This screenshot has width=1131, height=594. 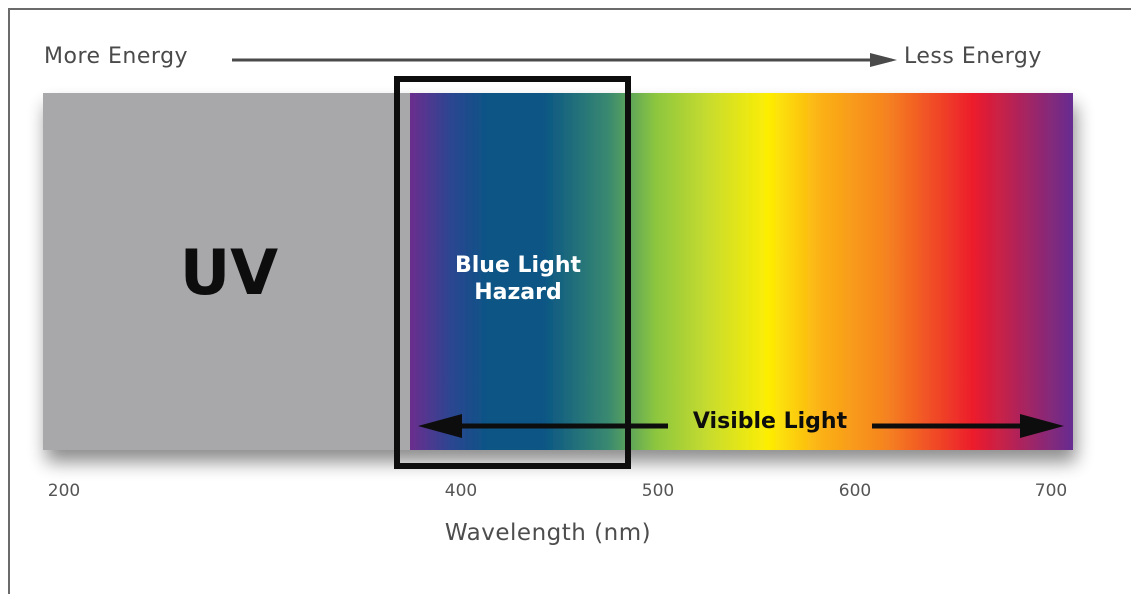 What do you see at coordinates (518, 279) in the screenshot?
I see `blue-light-hazard-label: Blue Light Hazard` at bounding box center [518, 279].